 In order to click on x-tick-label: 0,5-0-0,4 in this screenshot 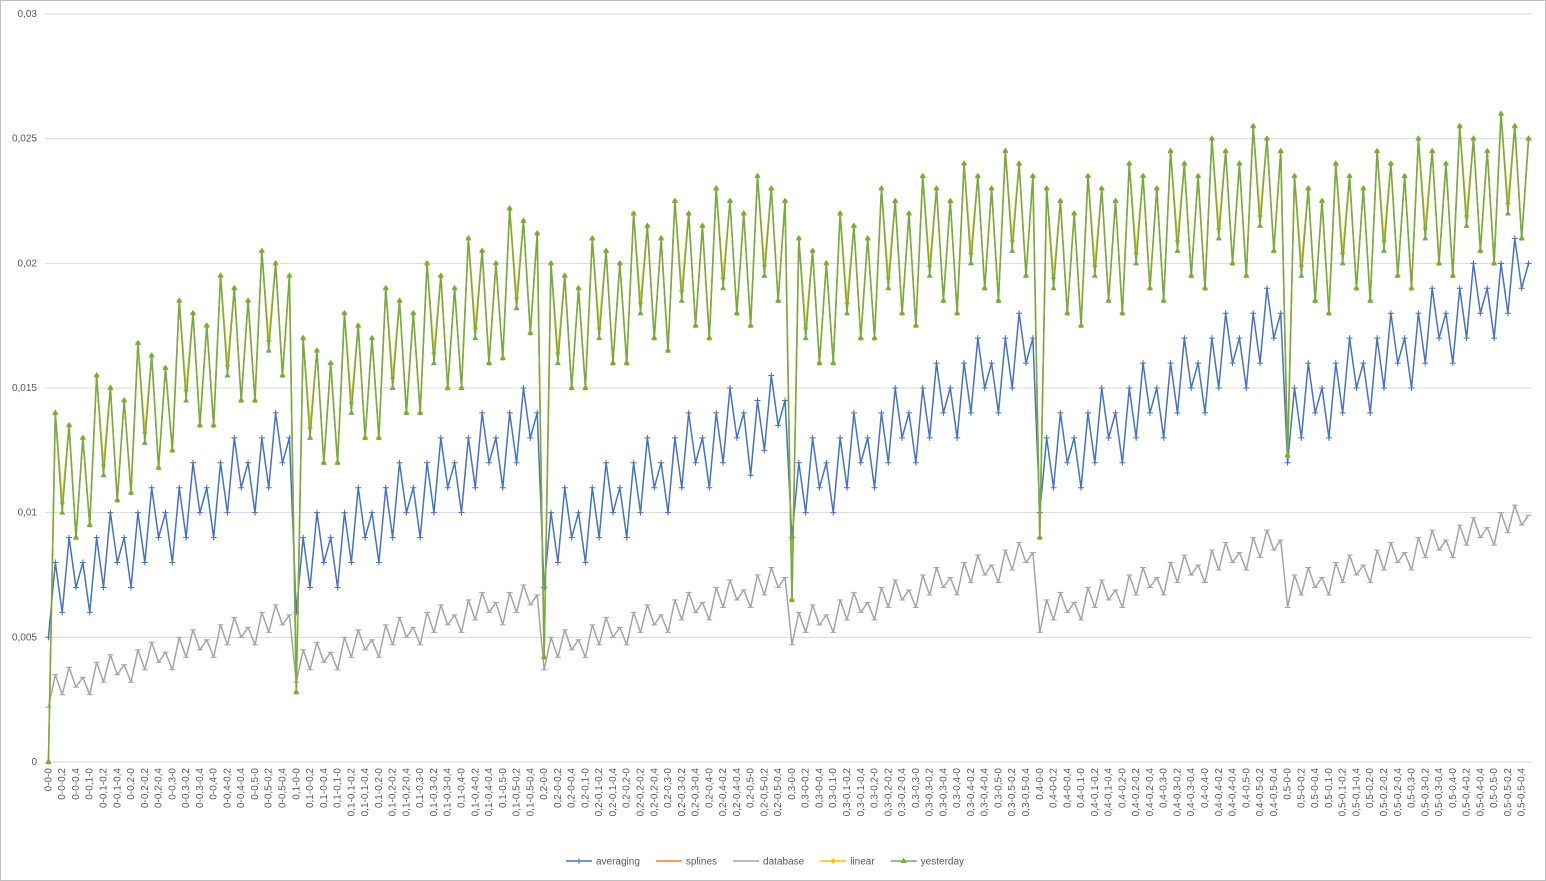, I will do `click(1315, 788)`.